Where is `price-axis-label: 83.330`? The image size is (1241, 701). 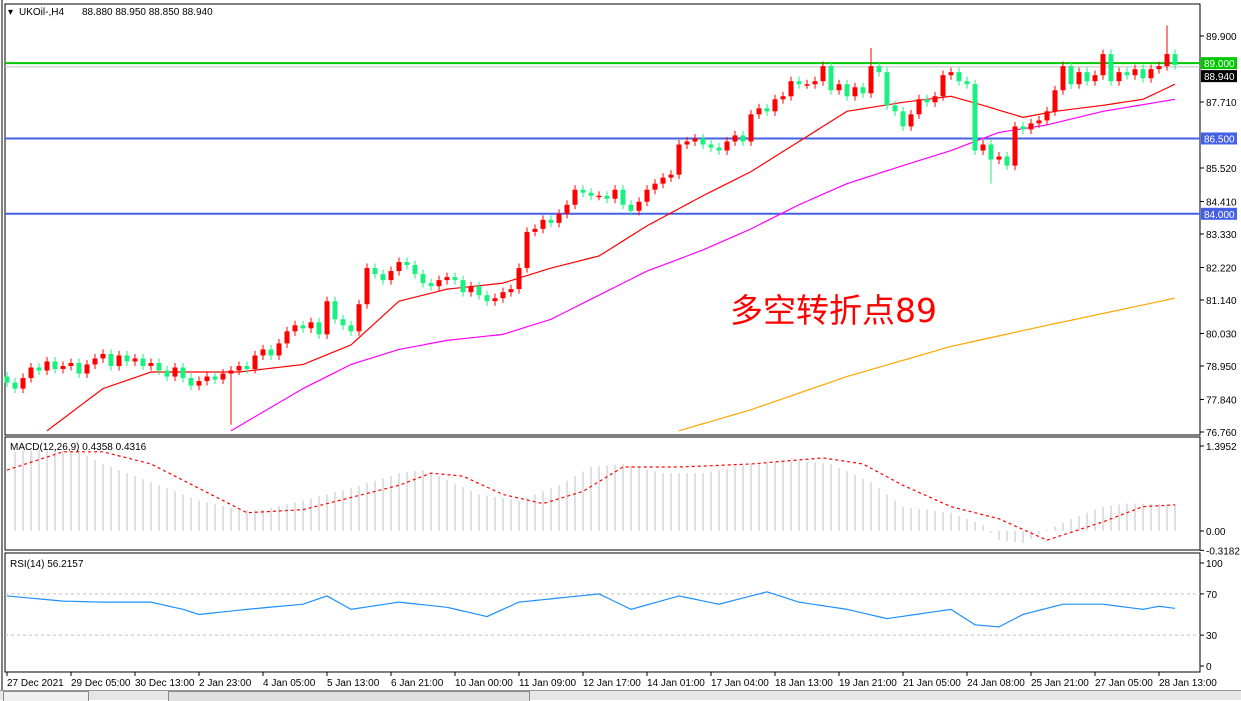 price-axis-label: 83.330 is located at coordinates (1221, 235).